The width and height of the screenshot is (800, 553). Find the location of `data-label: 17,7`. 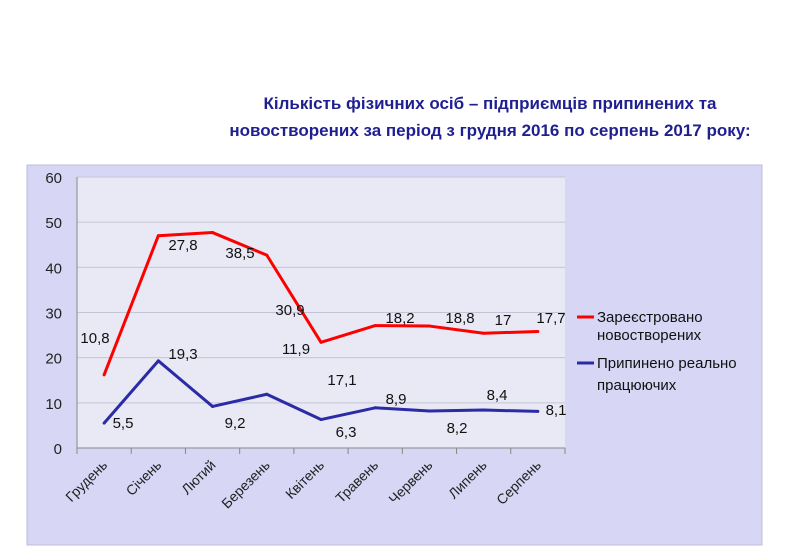

data-label: 17,7 is located at coordinates (550, 318).